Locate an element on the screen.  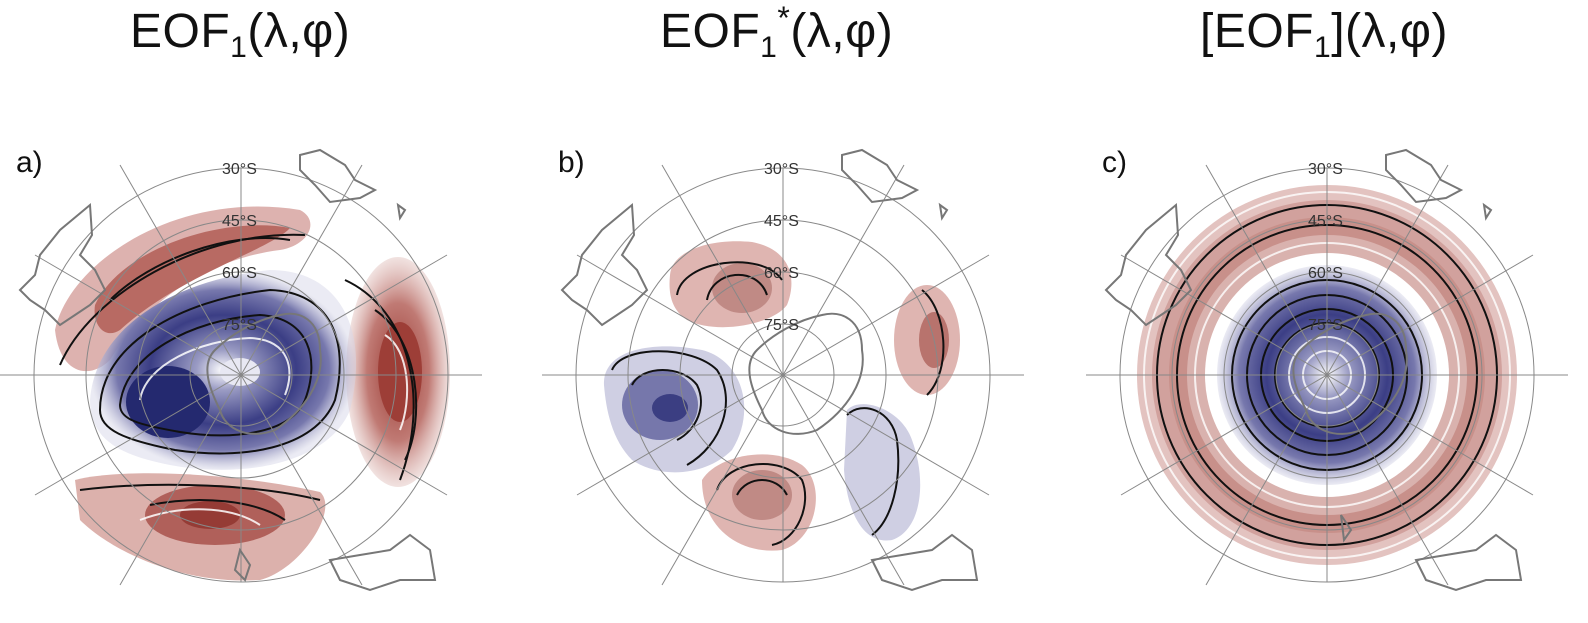
panel-label-b: b) is located at coordinates (571, 162).